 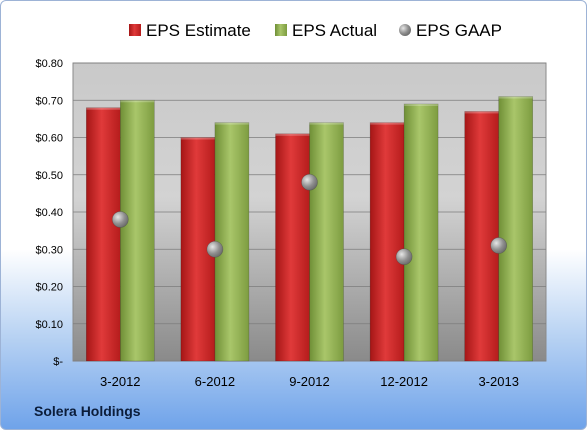 What do you see at coordinates (49, 101) in the screenshot?
I see `y-tick-label: $0.70` at bounding box center [49, 101].